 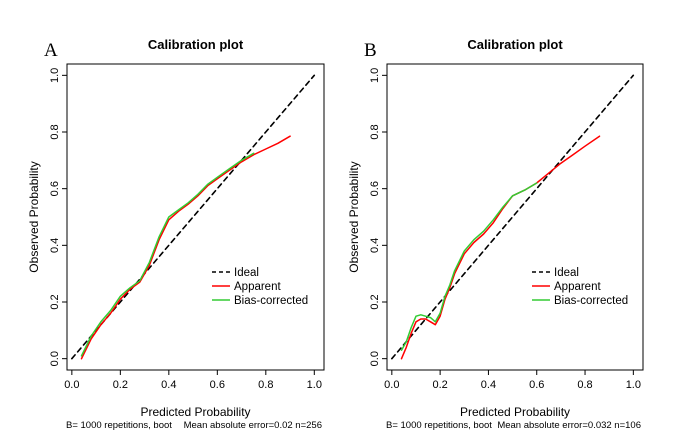 What do you see at coordinates (71, 385) in the screenshot?
I see `panel-a-x-tick-label: 0.0` at bounding box center [71, 385].